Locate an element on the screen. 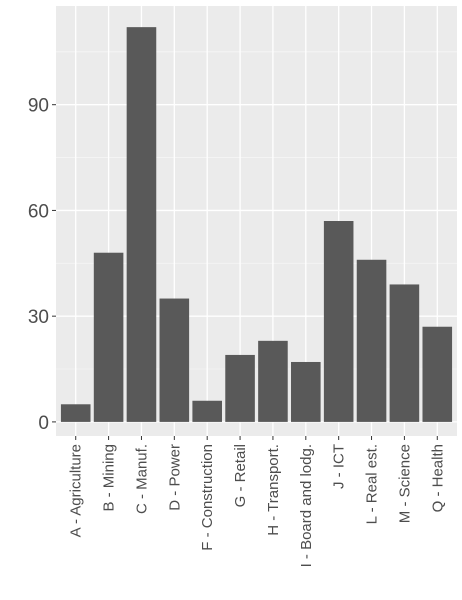 This screenshot has height=600, width=462. y-axis: 0 30 60 90 is located at coordinates (42, 265).